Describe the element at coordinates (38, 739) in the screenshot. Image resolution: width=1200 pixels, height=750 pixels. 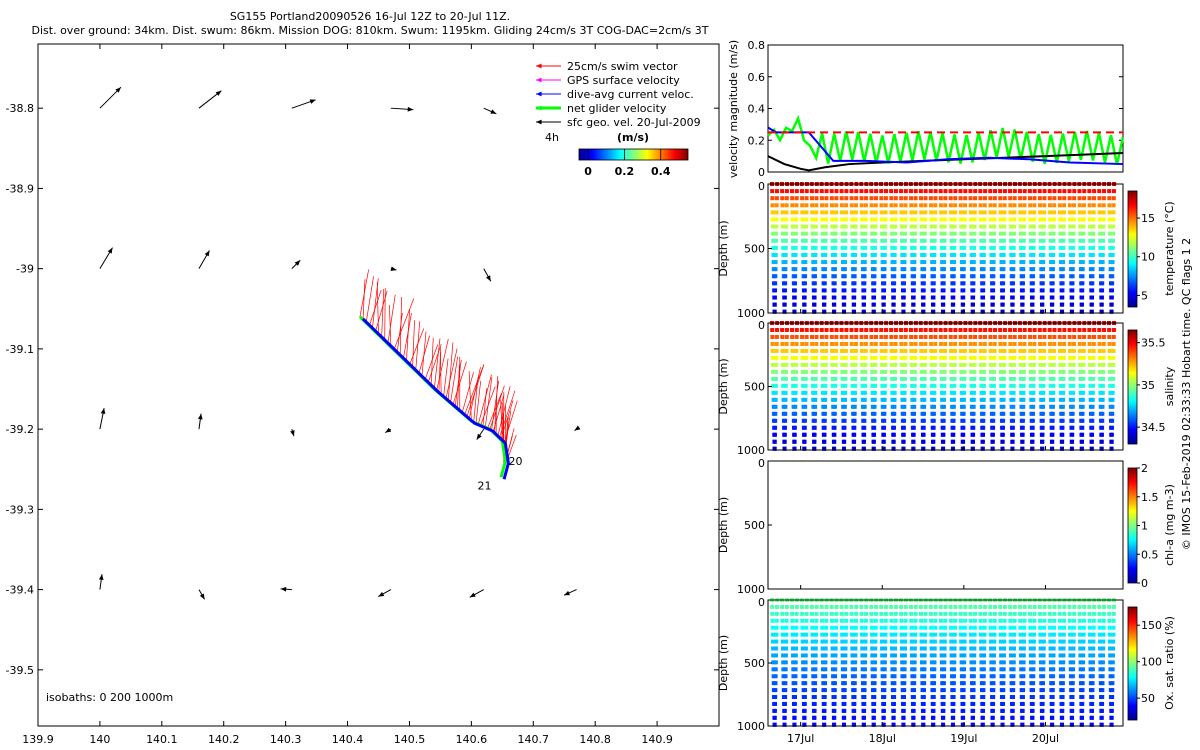
I see `map-xtick-label: 139.9` at that location.